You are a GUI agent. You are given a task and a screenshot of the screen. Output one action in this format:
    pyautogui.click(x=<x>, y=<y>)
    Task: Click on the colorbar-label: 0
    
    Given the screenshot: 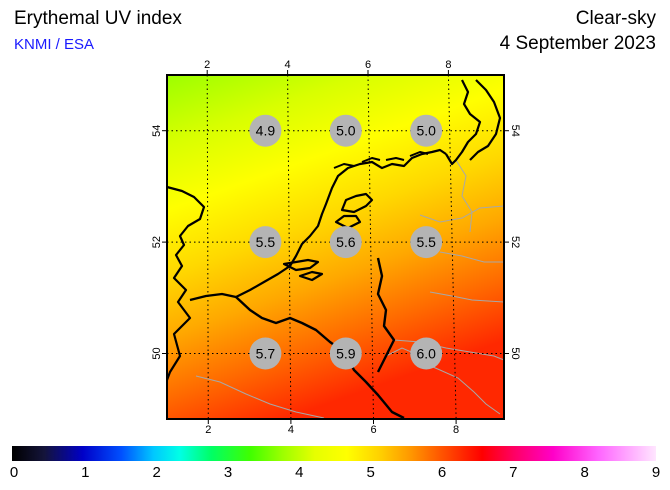 What is the action you would take?
    pyautogui.click(x=14, y=472)
    